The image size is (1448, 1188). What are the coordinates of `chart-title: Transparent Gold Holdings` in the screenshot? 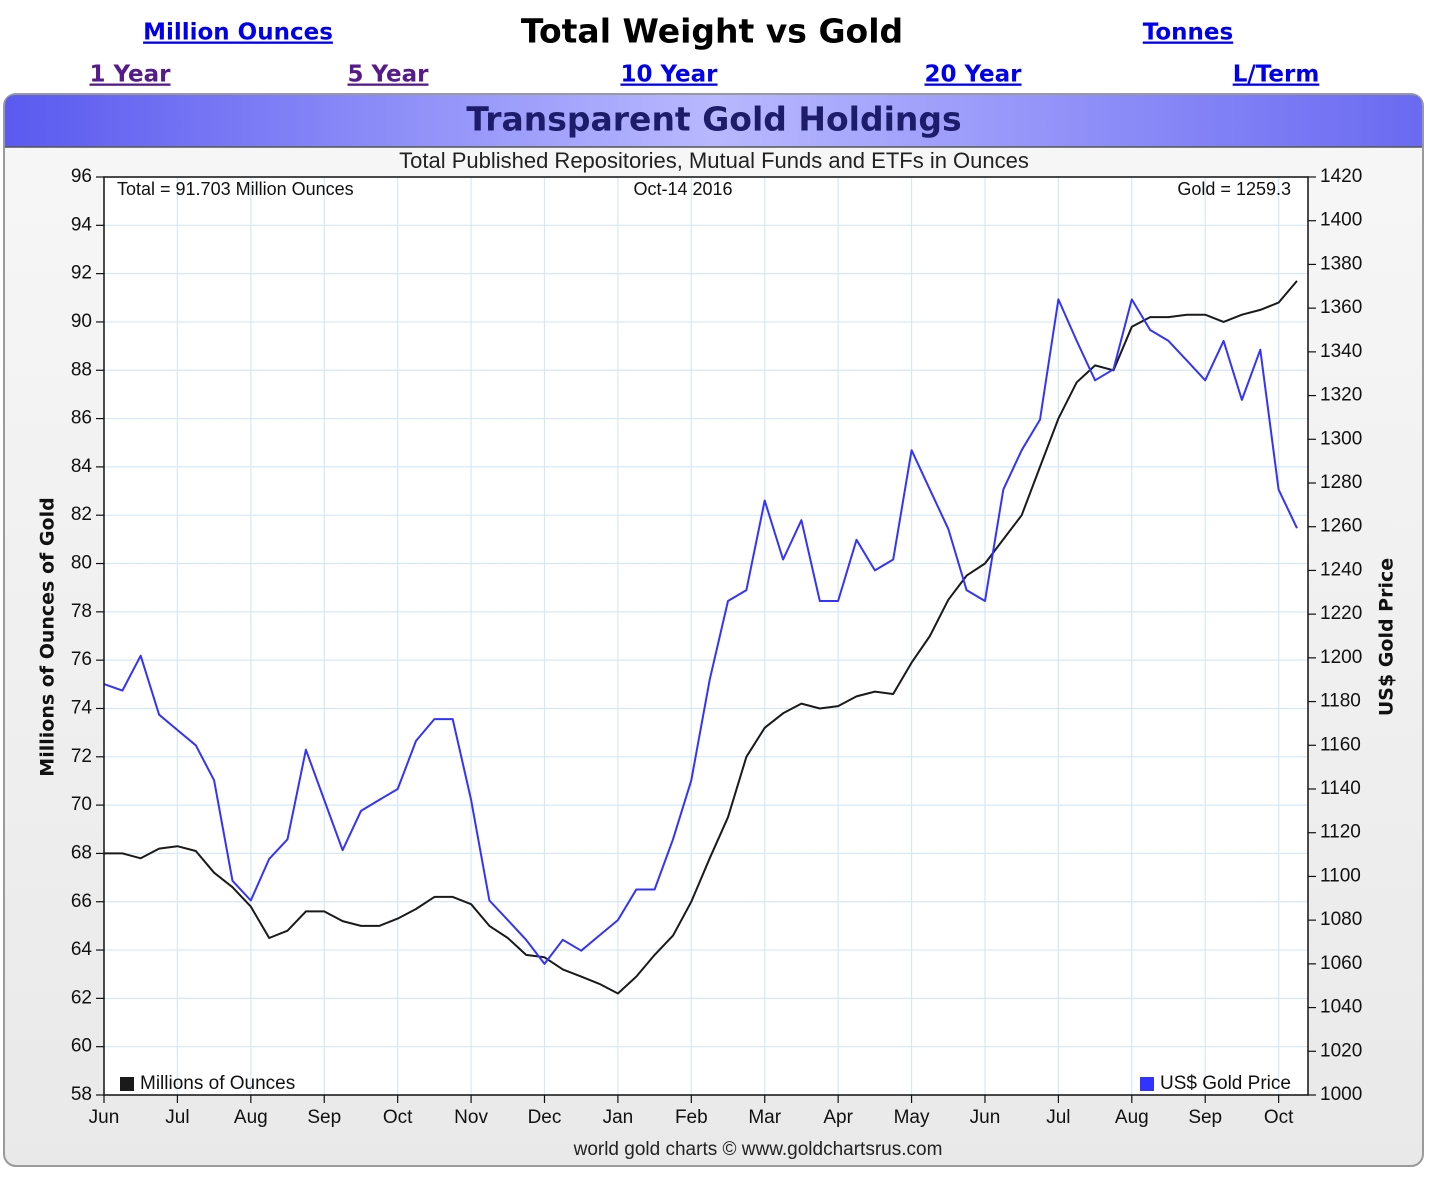 It's located at (713, 119).